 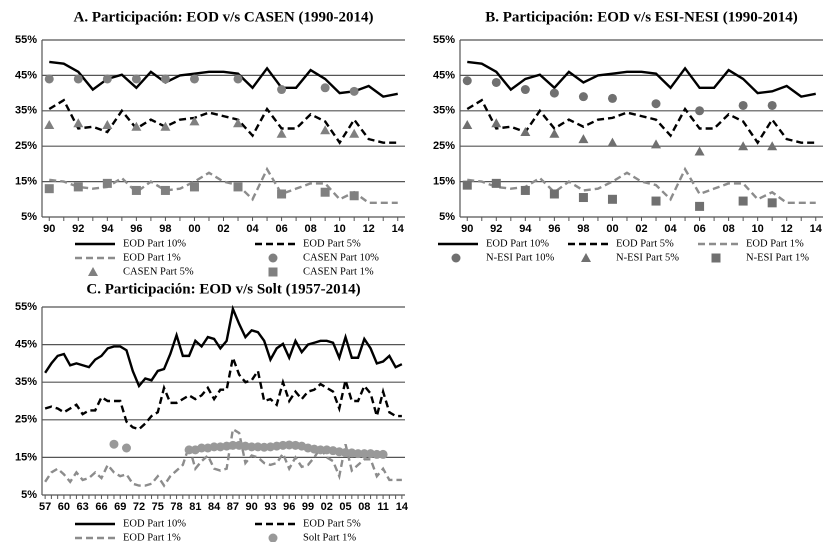 I want to click on x-tick-label: 10, so click(x=340, y=229).